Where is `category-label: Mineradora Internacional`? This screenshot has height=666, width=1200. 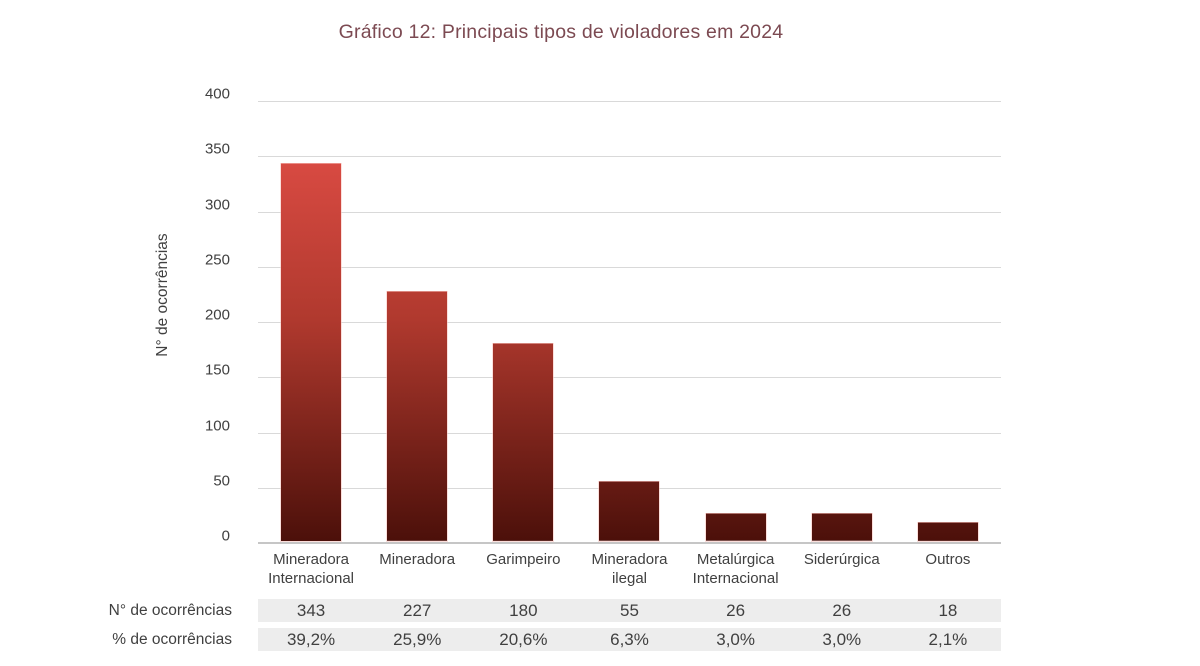 category-label: Mineradora Internacional is located at coordinates (311, 569).